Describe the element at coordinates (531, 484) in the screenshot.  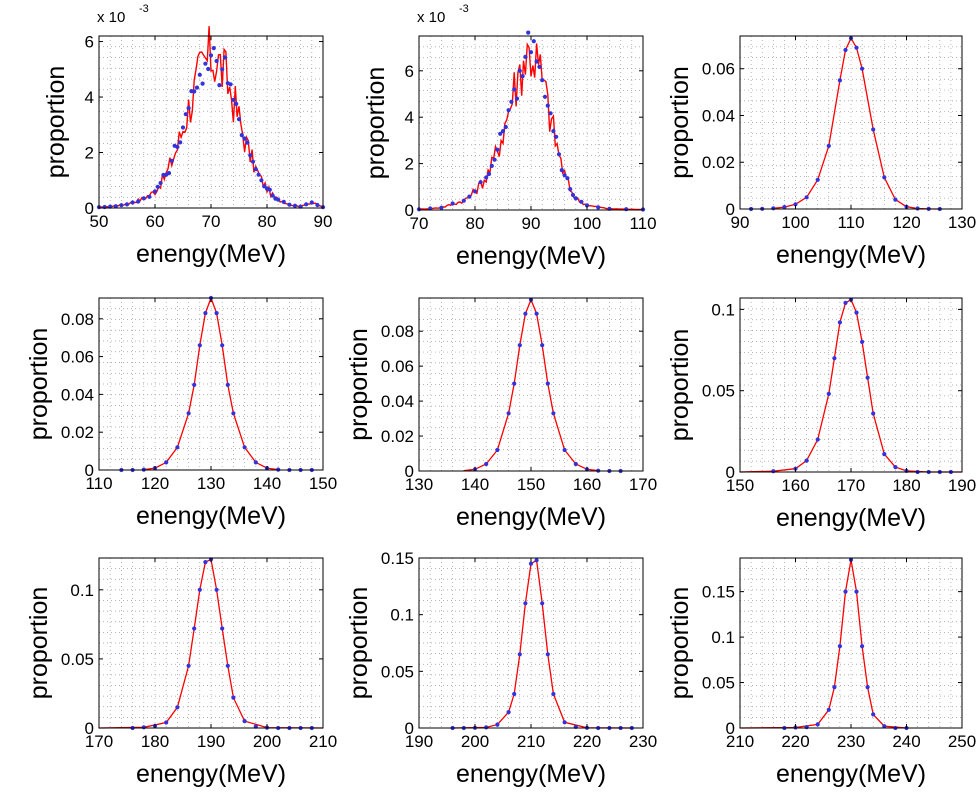
I see `x-tick-label: 150` at that location.